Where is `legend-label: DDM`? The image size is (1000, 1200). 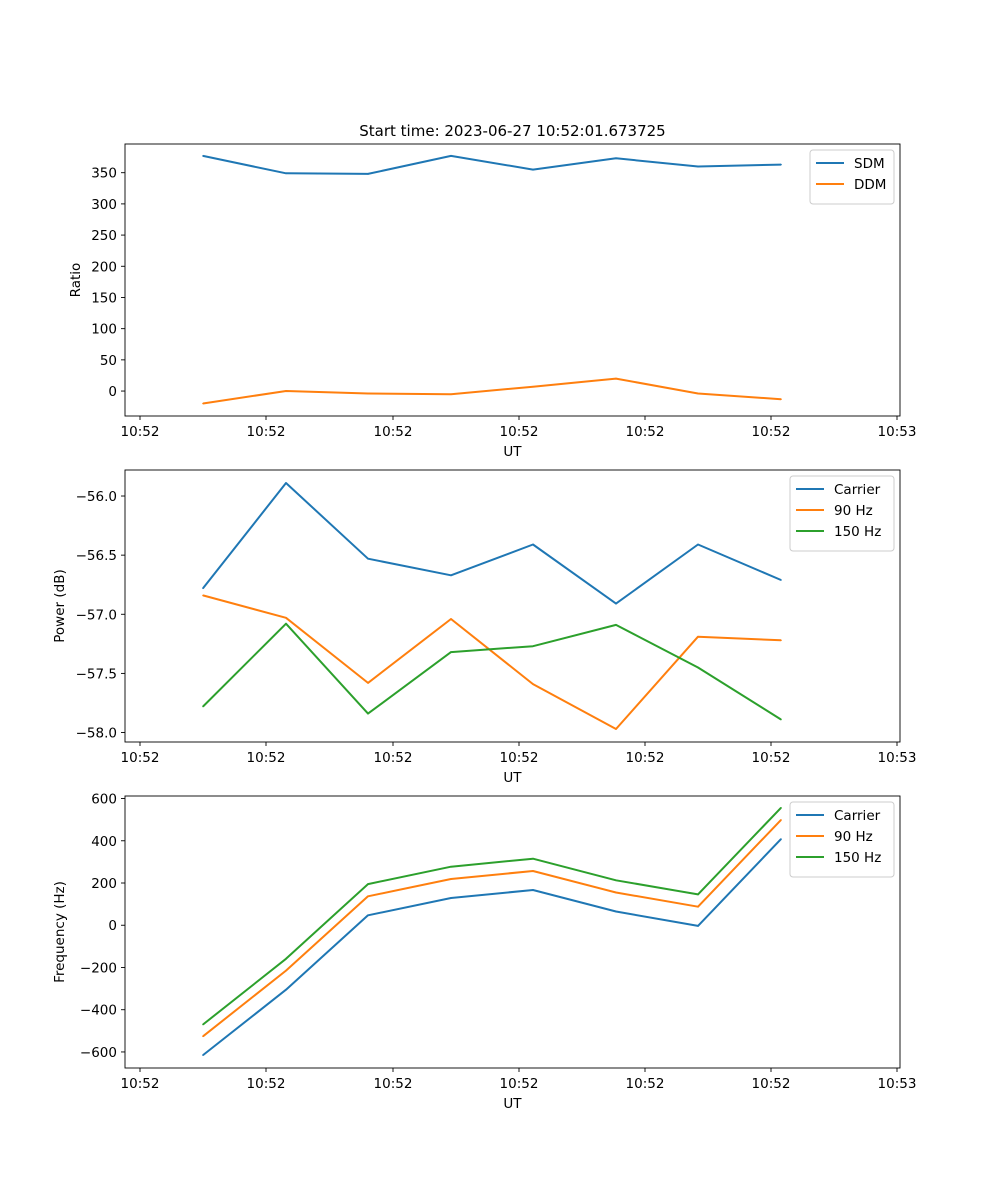
legend-label: DDM is located at coordinates (870, 185).